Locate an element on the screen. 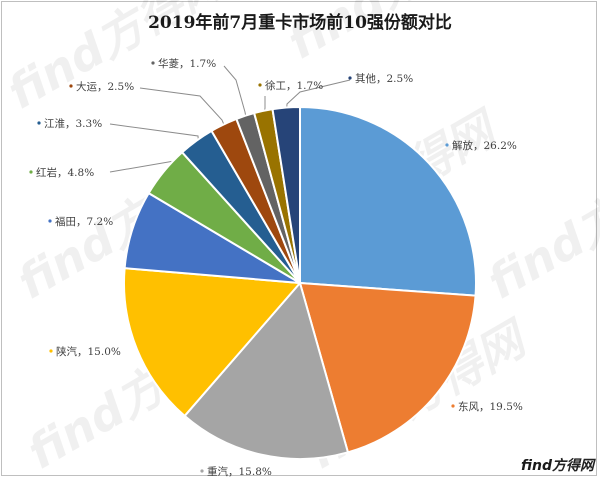 This screenshot has width=600, height=479. slice-label-8: 大运，2.5% is located at coordinates (105, 86).